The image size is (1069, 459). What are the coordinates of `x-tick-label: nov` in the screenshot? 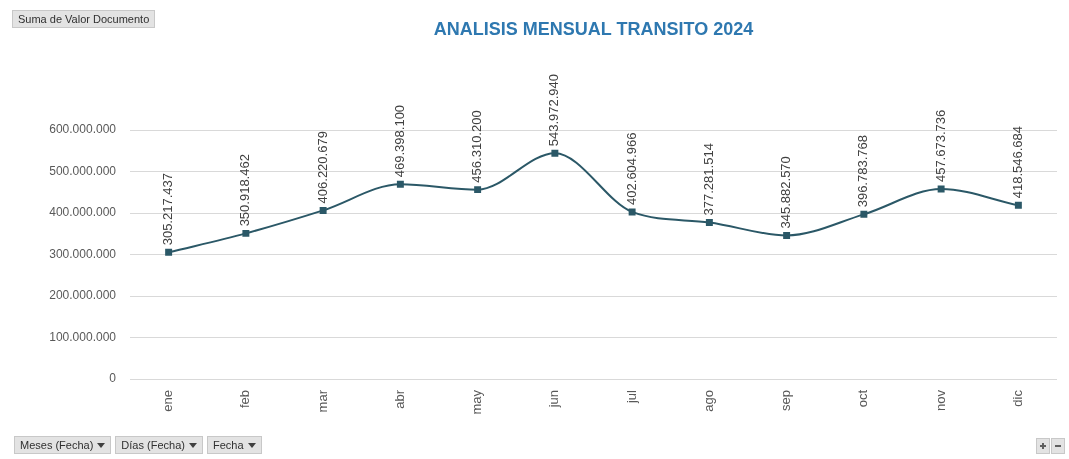 It's located at (940, 400).